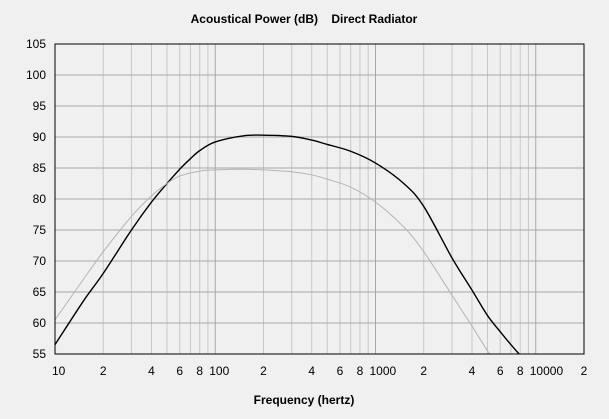 The image size is (609, 419). Describe the element at coordinates (36, 44) in the screenshot. I see `y-tick-label: 105` at that location.